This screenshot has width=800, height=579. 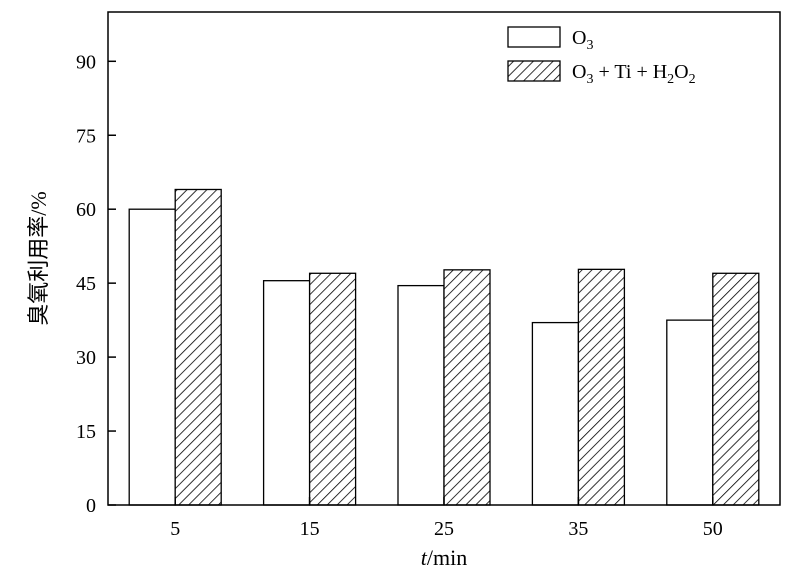 What do you see at coordinates (444, 529) in the screenshot?
I see `x-tick-label: 25` at bounding box center [444, 529].